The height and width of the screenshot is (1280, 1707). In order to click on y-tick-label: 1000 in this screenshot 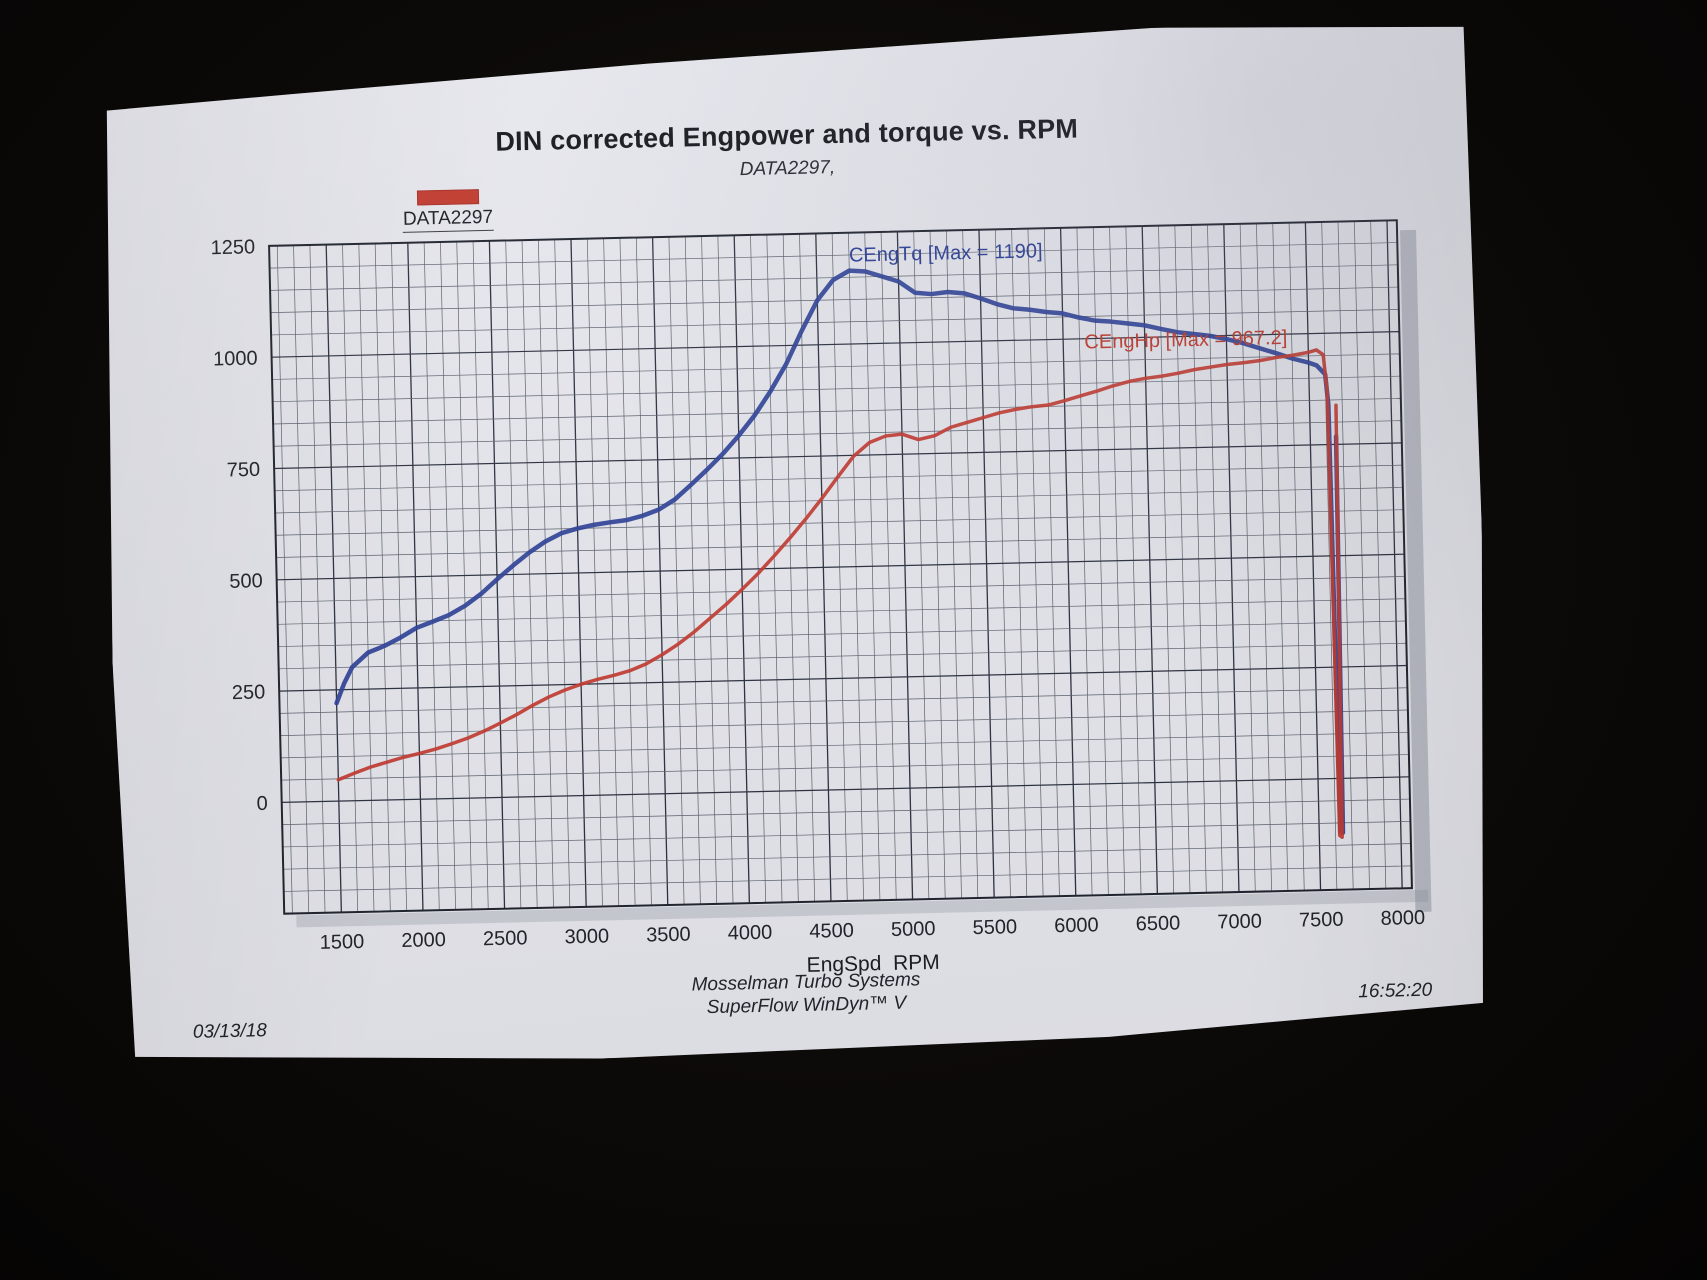, I will do `click(235, 359)`.